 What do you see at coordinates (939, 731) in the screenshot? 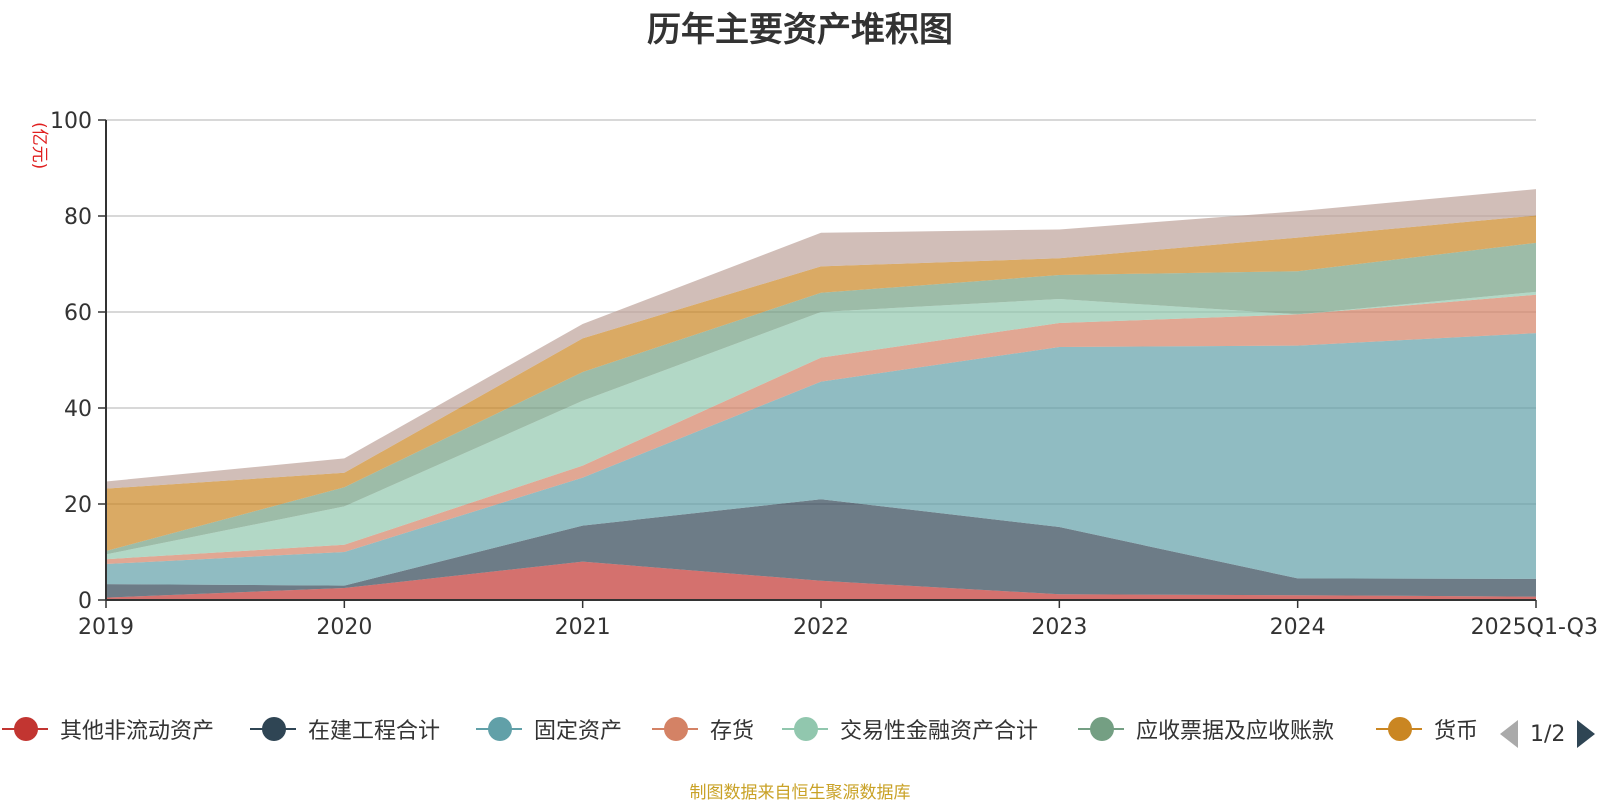
I see `legend-label: 交易性金融资产合计` at bounding box center [939, 731].